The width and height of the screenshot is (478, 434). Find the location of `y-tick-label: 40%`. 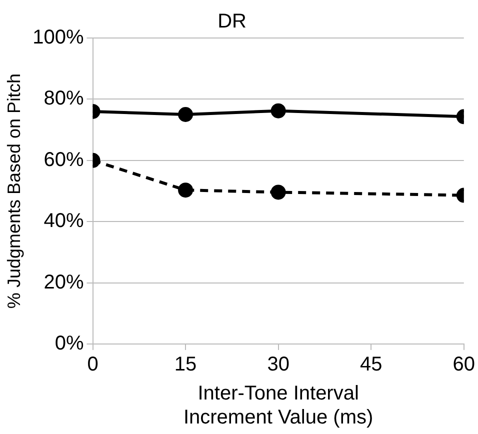

y-tick-label: 40% is located at coordinates (64, 221).